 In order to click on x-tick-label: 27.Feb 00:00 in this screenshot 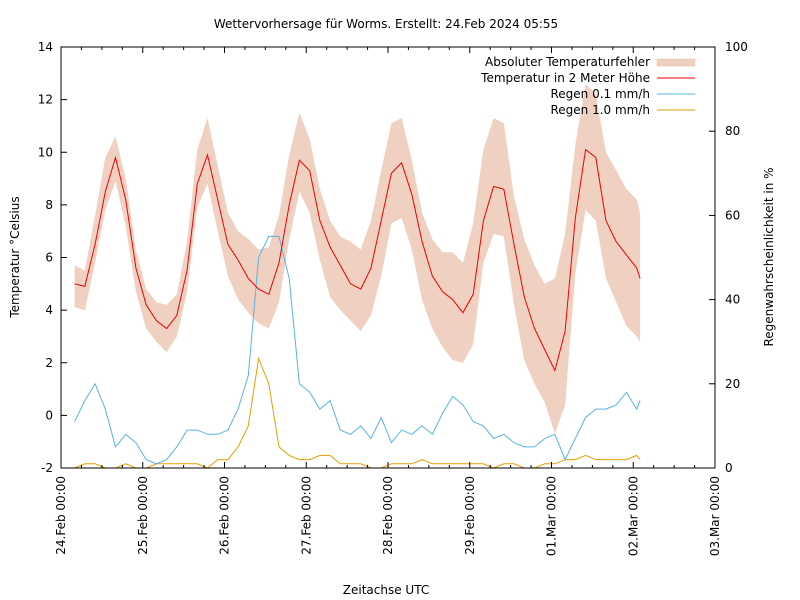, I will do `click(306, 515)`.